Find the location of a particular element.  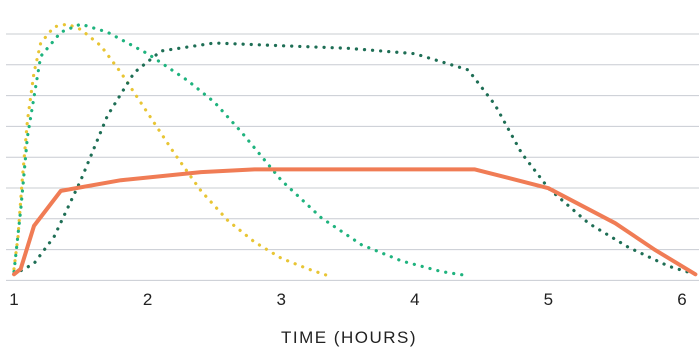

x-tick-label: 4 is located at coordinates (414, 299).